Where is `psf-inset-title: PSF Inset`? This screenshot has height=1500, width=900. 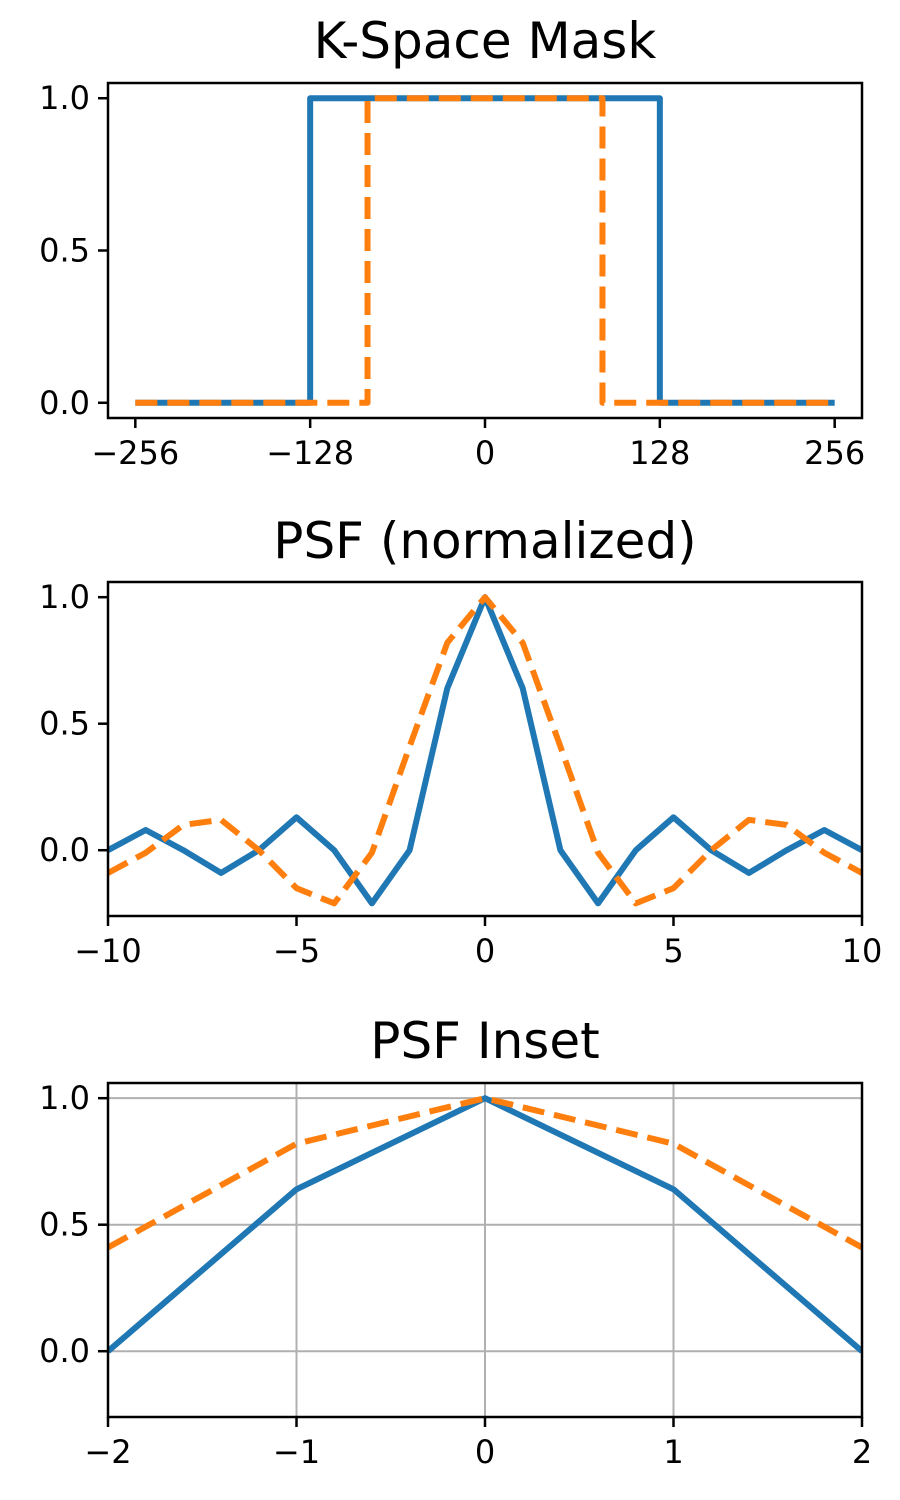 psf-inset-title: PSF Inset is located at coordinates (484, 1041).